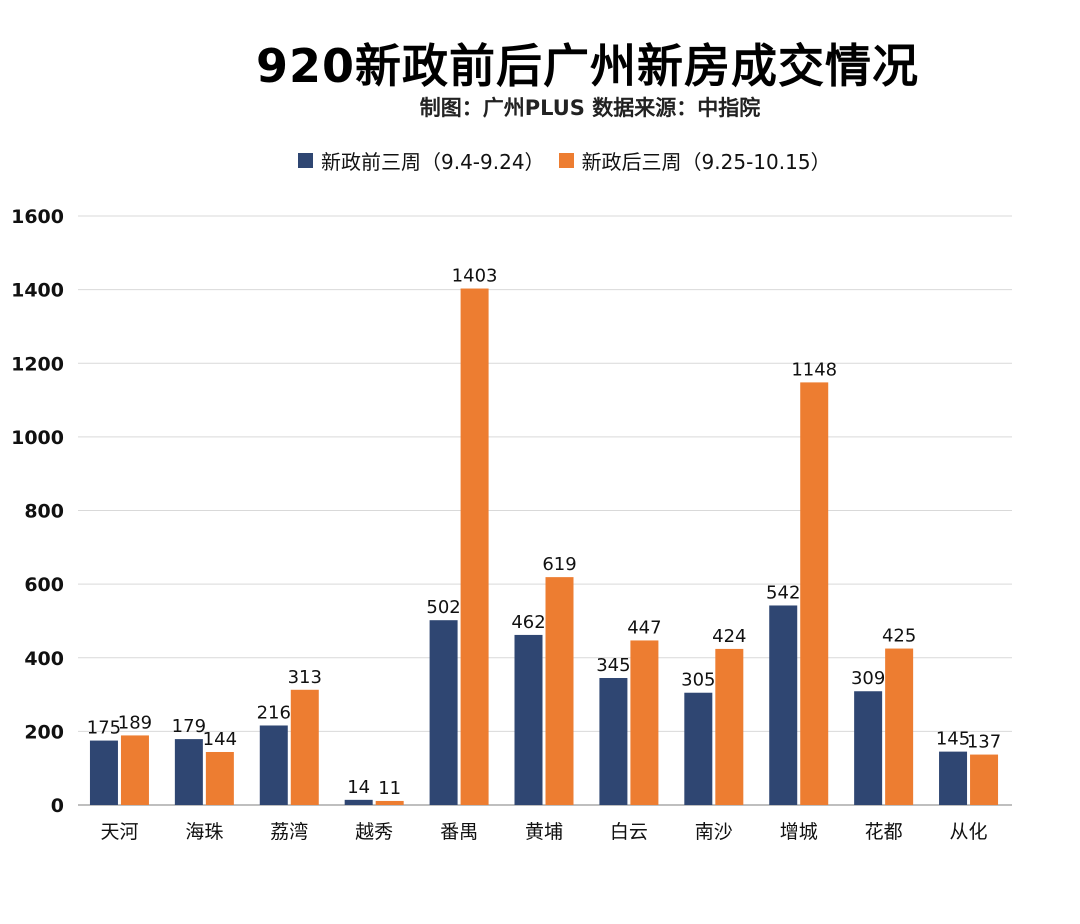 The width and height of the screenshot is (1080, 924). What do you see at coordinates (953, 739) in the screenshot?
I see `data-label: 145` at bounding box center [953, 739].